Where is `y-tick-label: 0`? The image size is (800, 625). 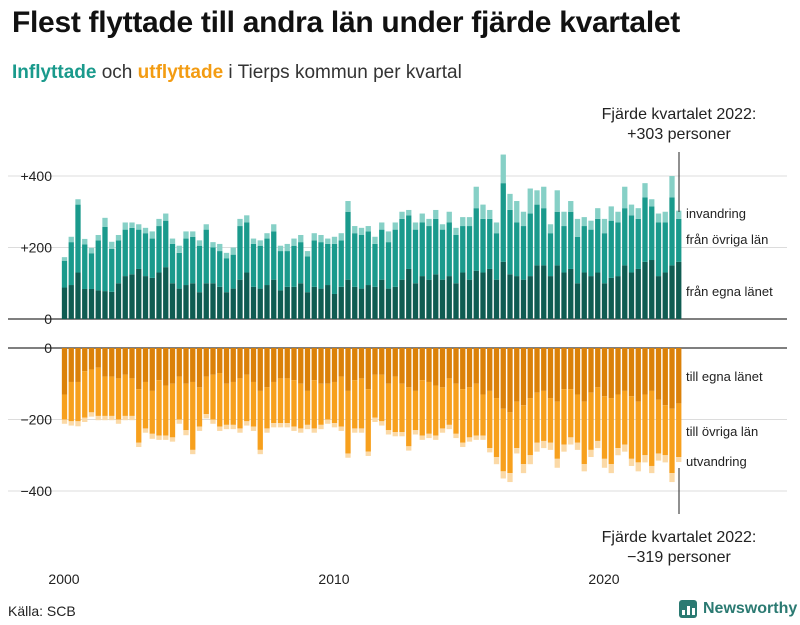 y-tick-label: 0 is located at coordinates (48, 319).